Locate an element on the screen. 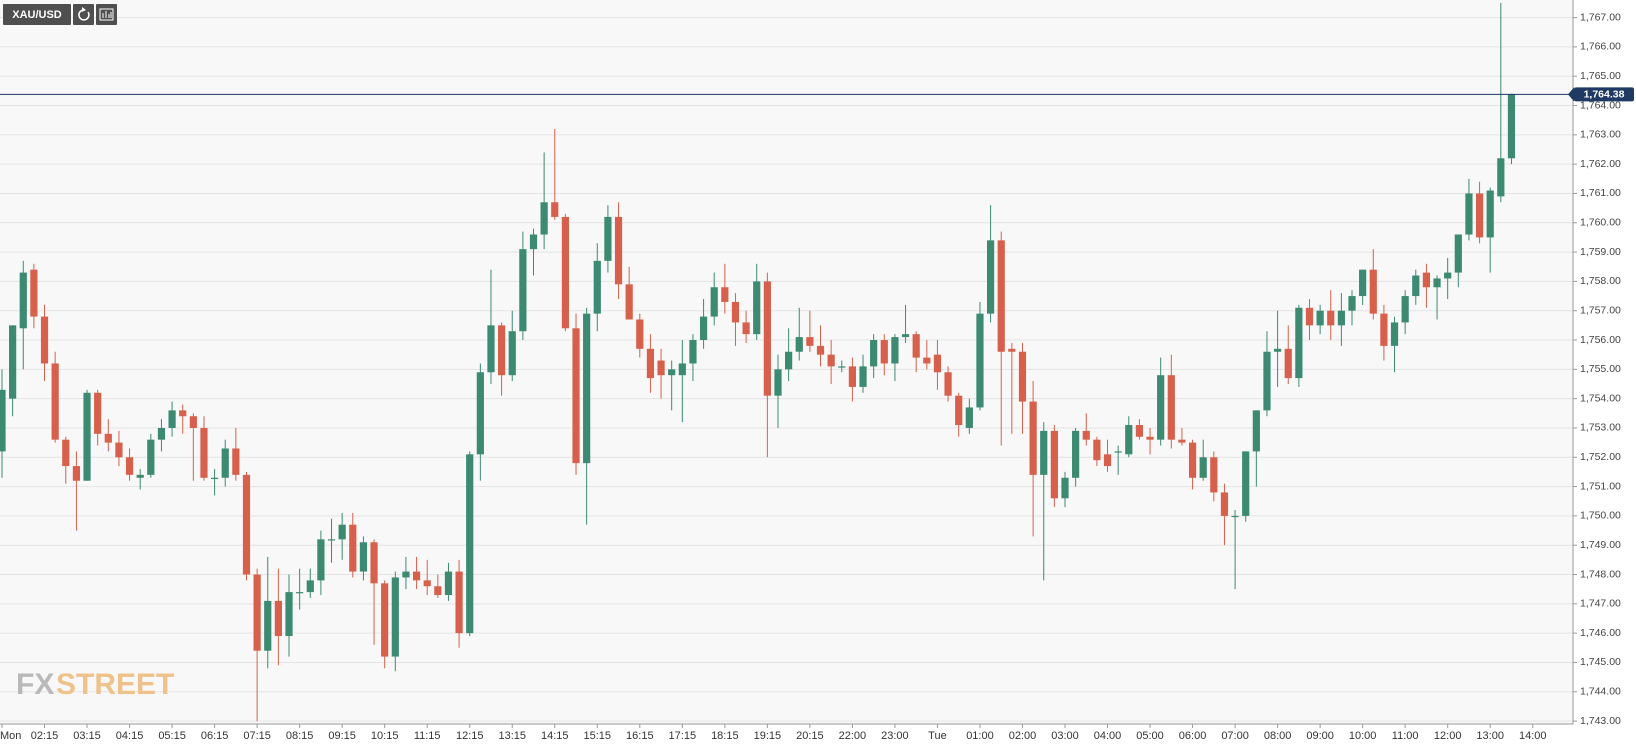 The height and width of the screenshot is (745, 1636). settings-bars is located at coordinates (107, 14).